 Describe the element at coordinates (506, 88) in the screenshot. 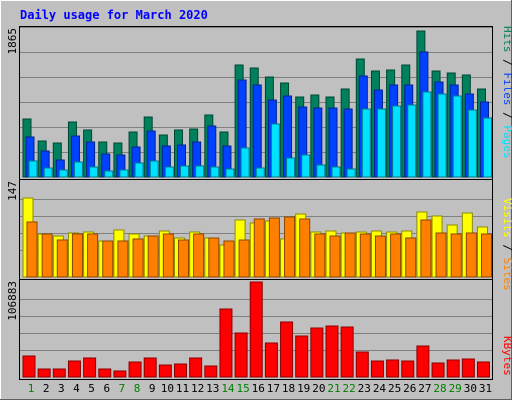

I see `legend-entry-files: Files` at that location.